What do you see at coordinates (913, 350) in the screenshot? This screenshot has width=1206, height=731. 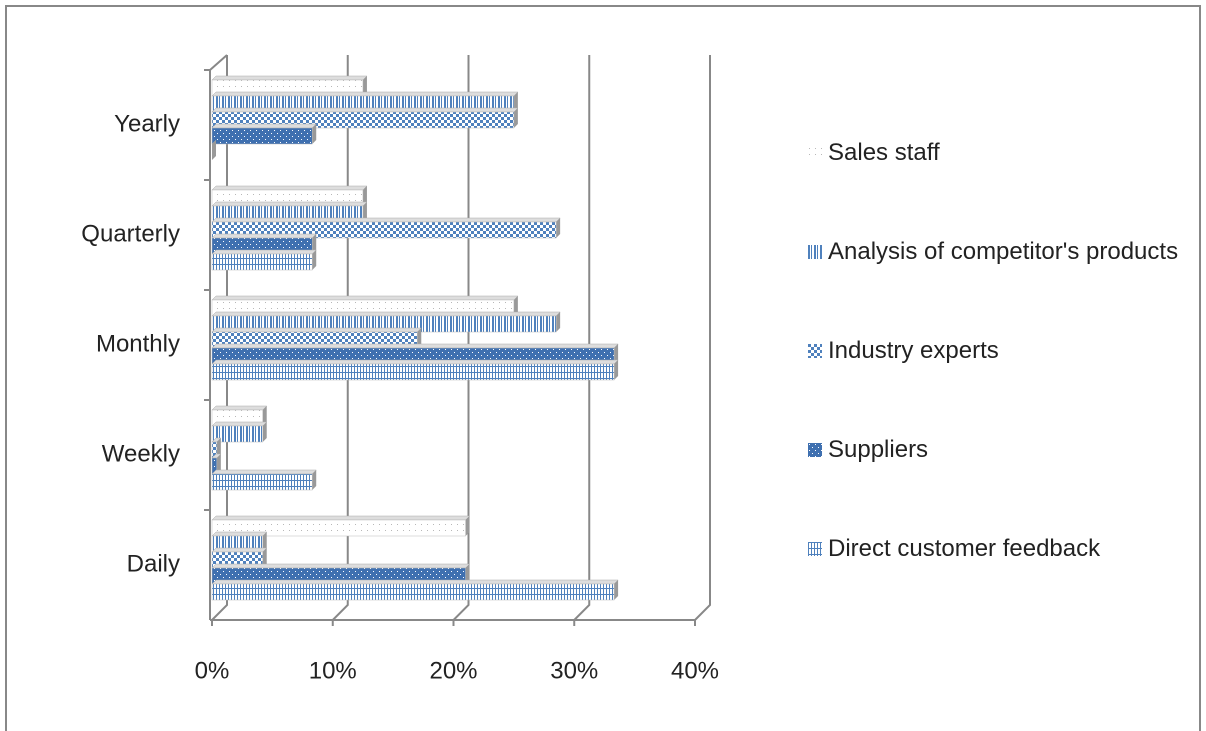 I see `legend-label: Industry experts` at bounding box center [913, 350].